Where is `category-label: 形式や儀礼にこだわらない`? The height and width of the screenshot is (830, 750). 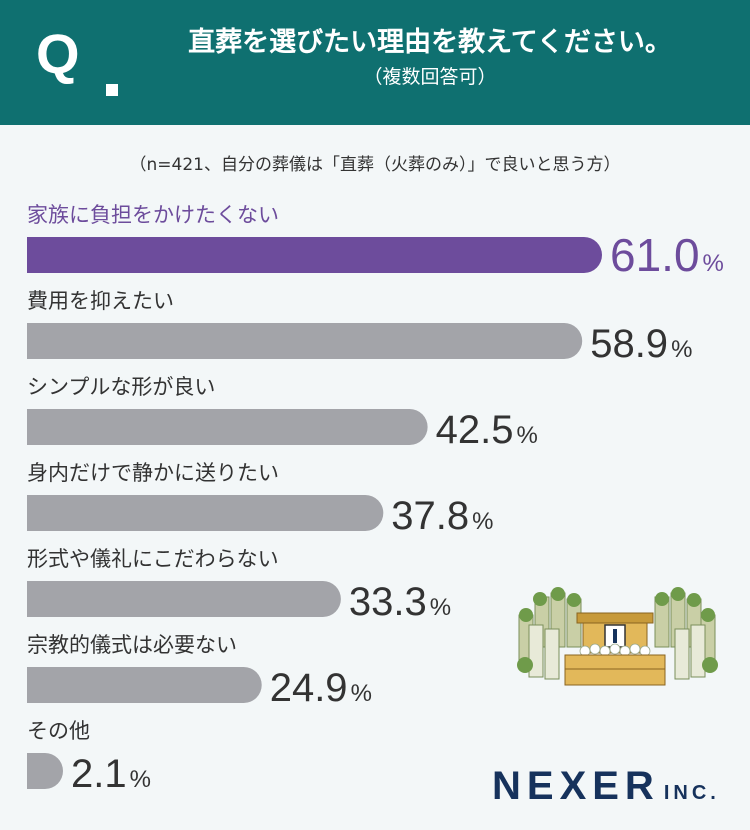 category-label: 形式や儀礼にこだわらない is located at coordinates (153, 559).